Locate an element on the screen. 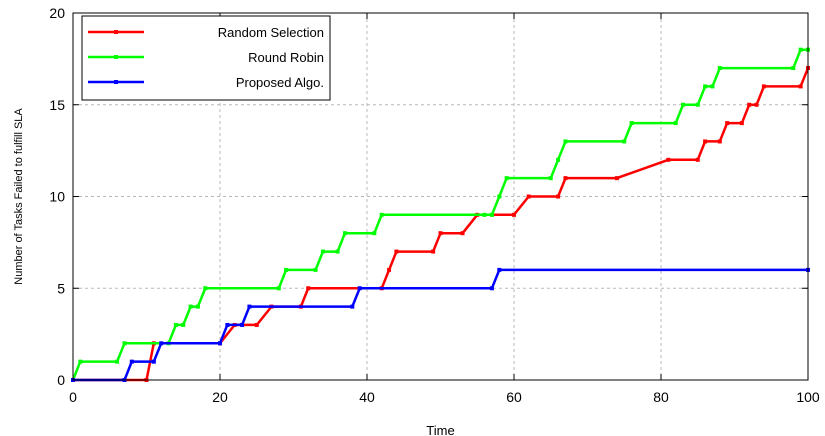  x-tick-label: 60 is located at coordinates (514, 397).